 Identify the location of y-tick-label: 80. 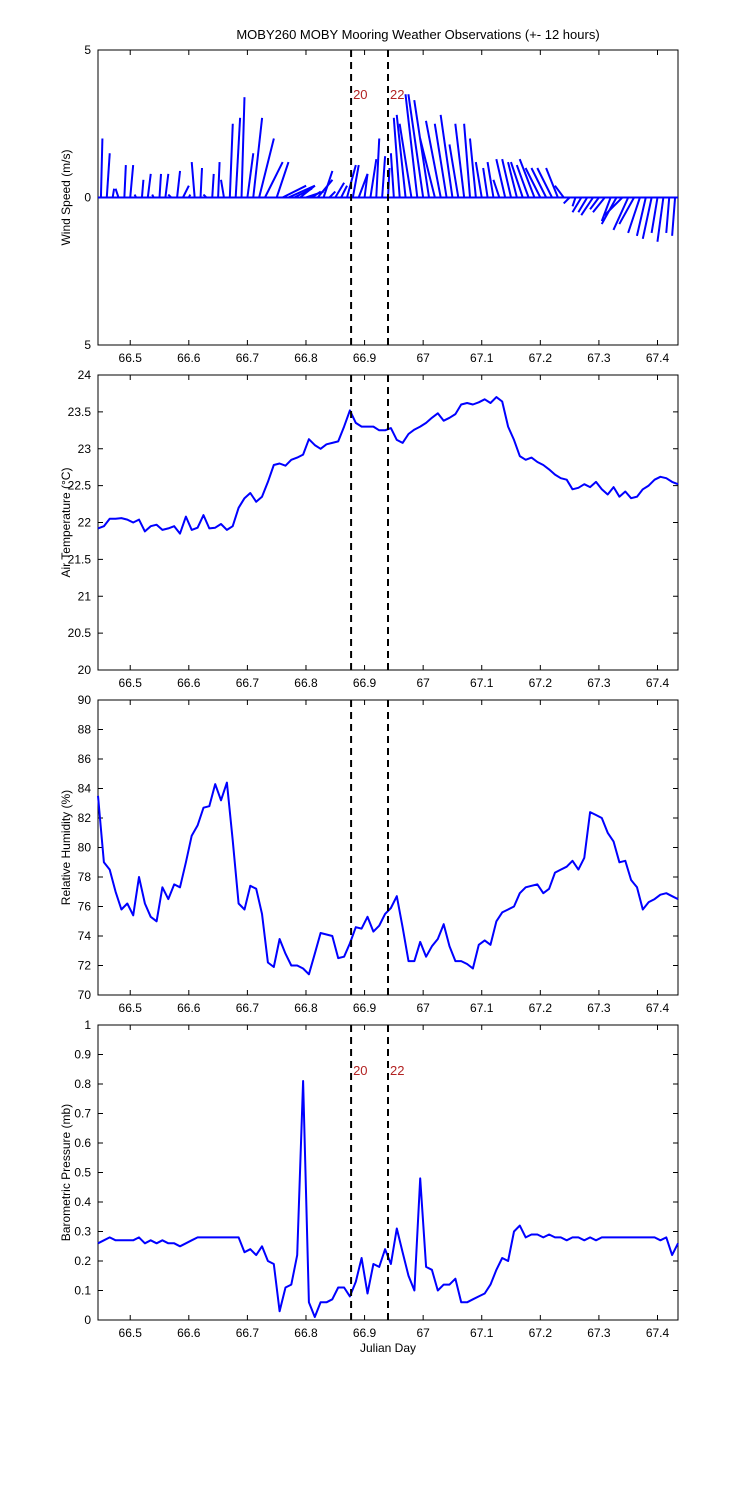
(85, 848).